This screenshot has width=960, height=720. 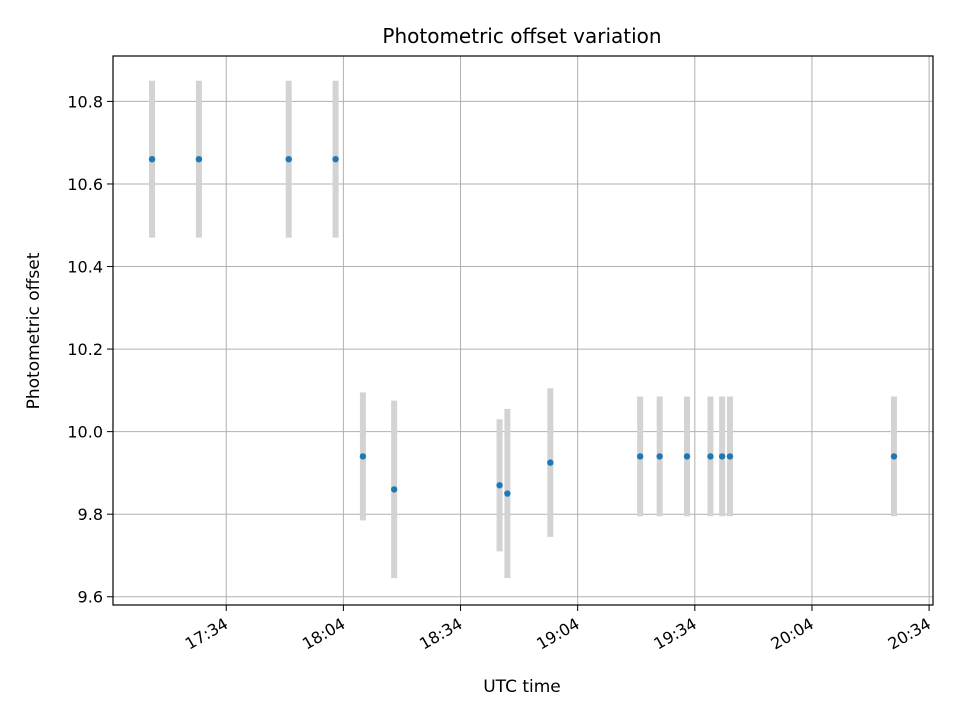 What do you see at coordinates (206, 634) in the screenshot?
I see `x-tick-label: 17:34` at bounding box center [206, 634].